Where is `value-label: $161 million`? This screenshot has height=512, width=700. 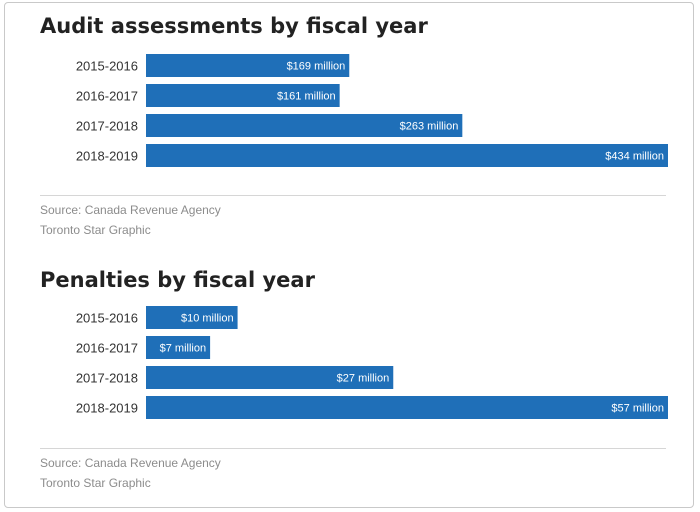 value-label: $161 million is located at coordinates (306, 97).